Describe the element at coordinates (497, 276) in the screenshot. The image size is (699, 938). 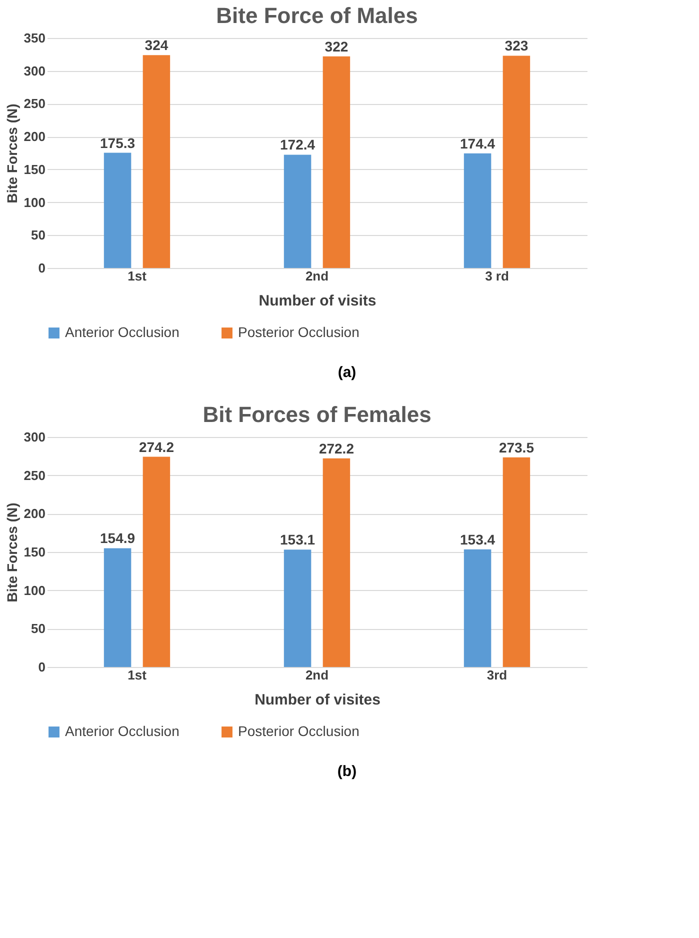
I see `x-tick-label: 3 rd` at that location.